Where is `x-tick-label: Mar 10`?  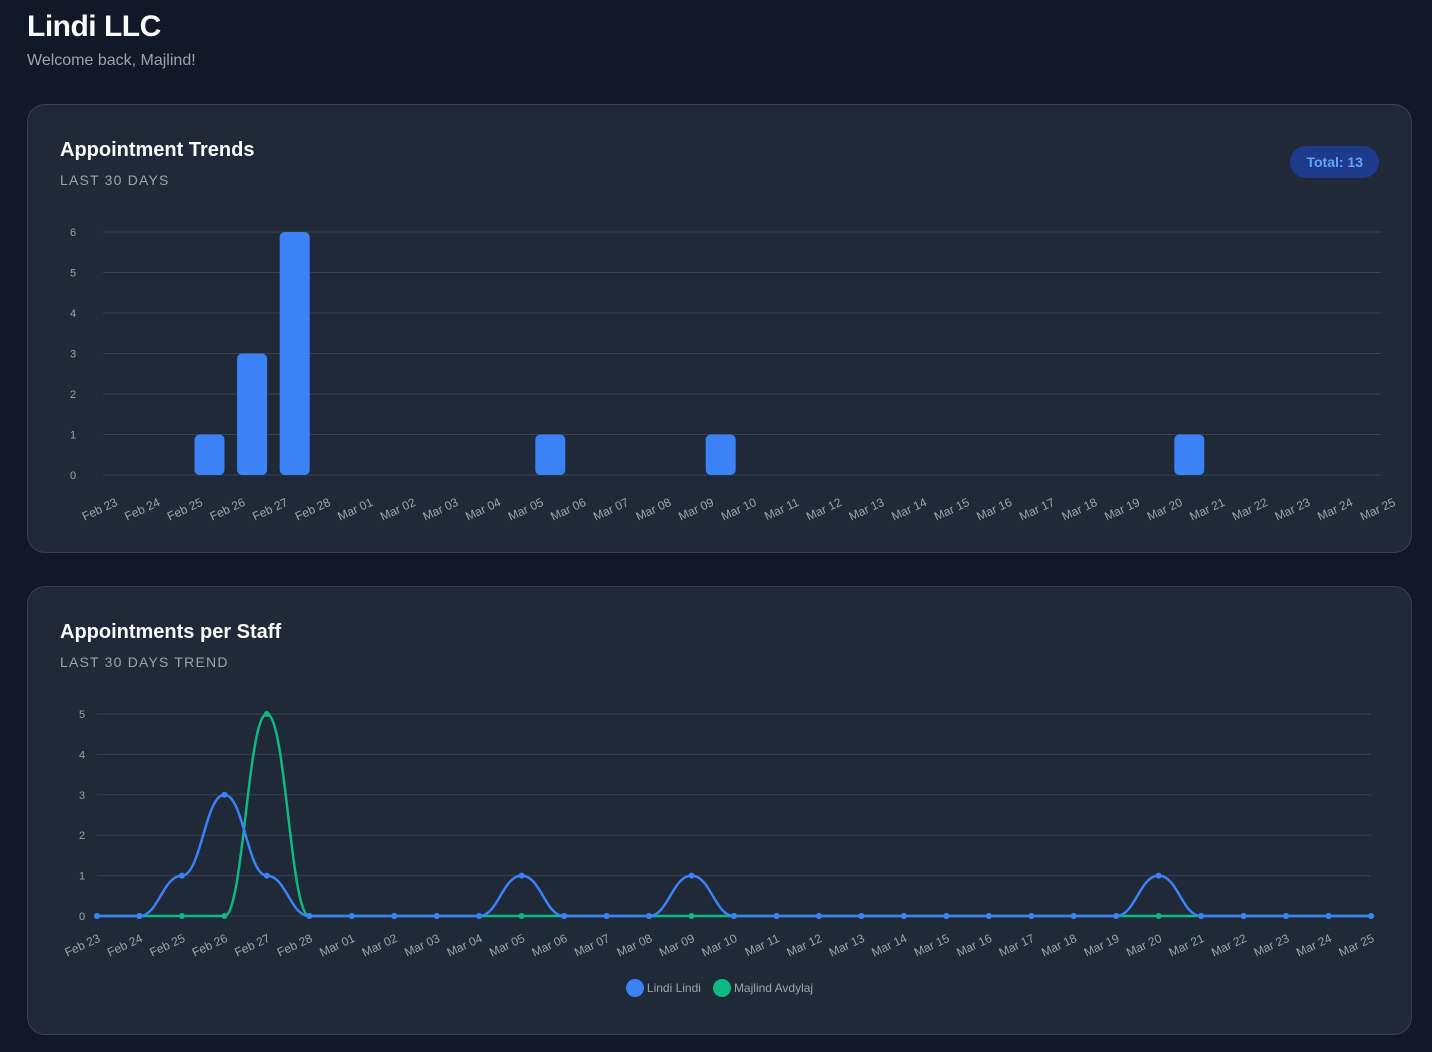 x-tick-label: Mar 10 is located at coordinates (719, 945).